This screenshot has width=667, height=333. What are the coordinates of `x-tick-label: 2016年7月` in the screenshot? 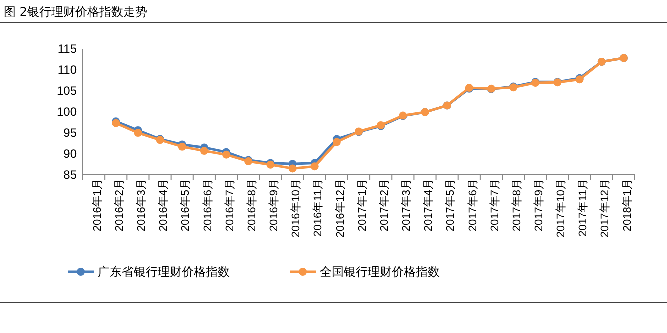 It's located at (230, 205).